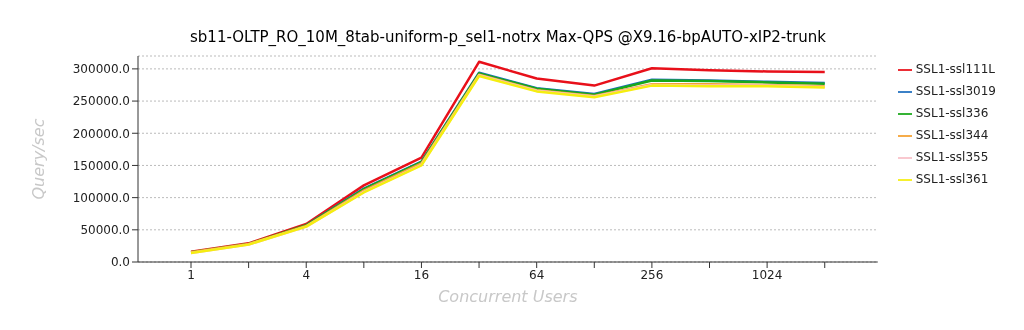  I want to click on y-tick-label: 50000.0, so click(105, 230).